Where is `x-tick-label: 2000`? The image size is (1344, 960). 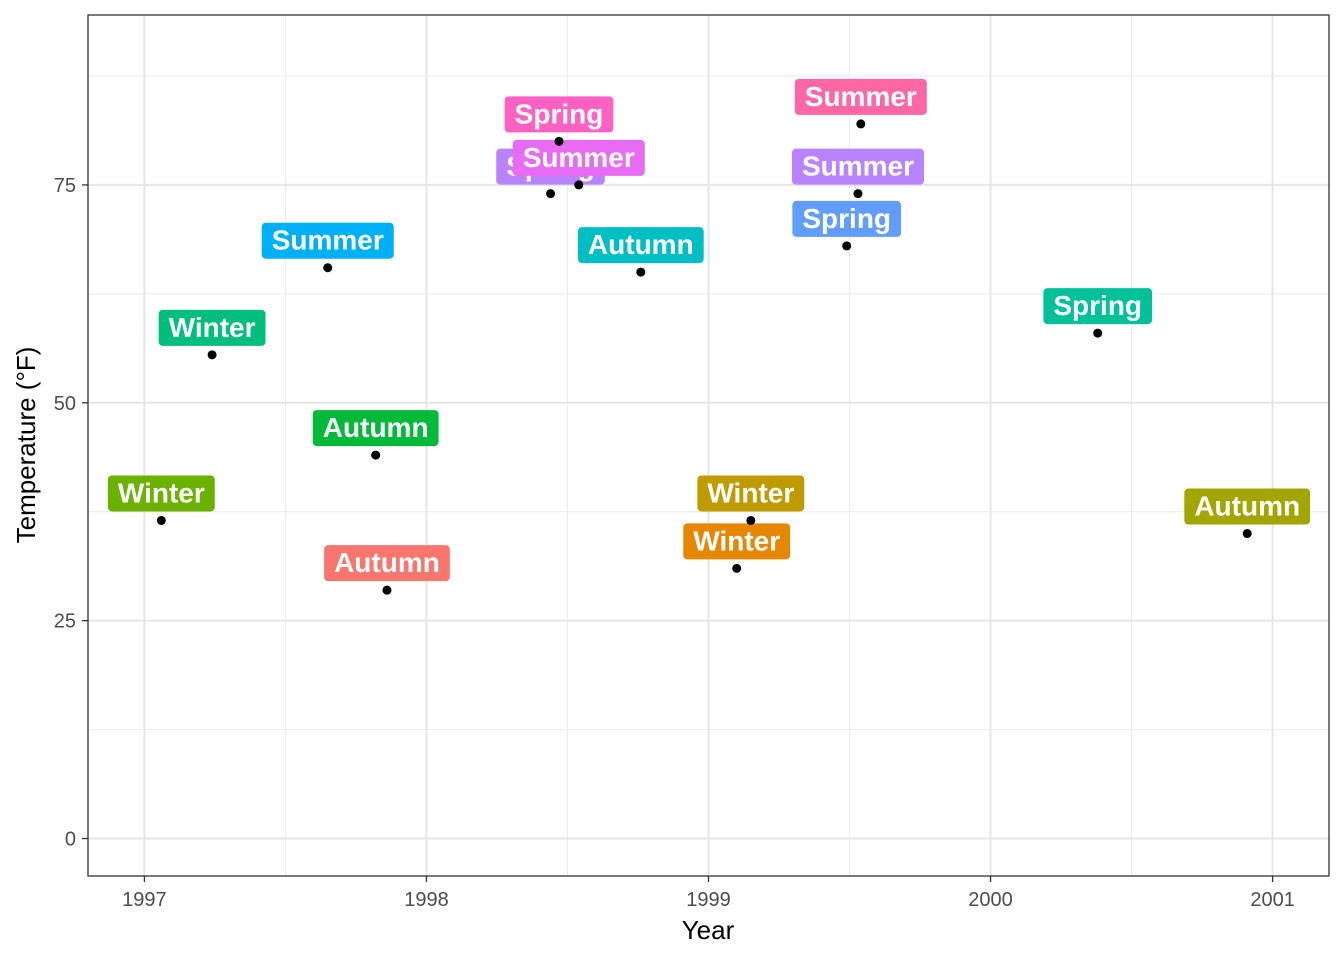
x-tick-label: 2000 is located at coordinates (990, 900).